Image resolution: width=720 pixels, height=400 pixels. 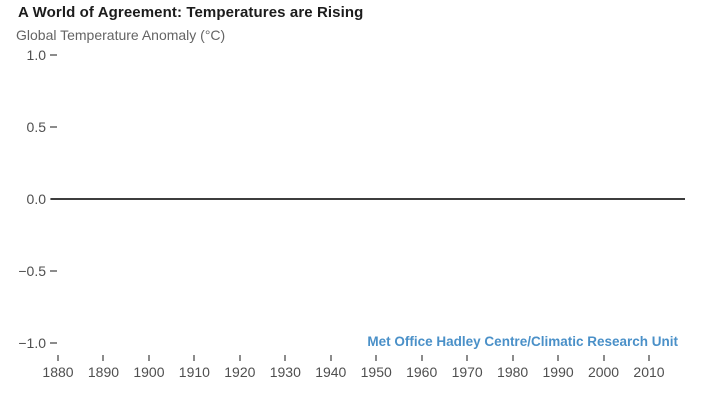 I want to click on y-tick-label: −0.5, so click(x=32, y=270).